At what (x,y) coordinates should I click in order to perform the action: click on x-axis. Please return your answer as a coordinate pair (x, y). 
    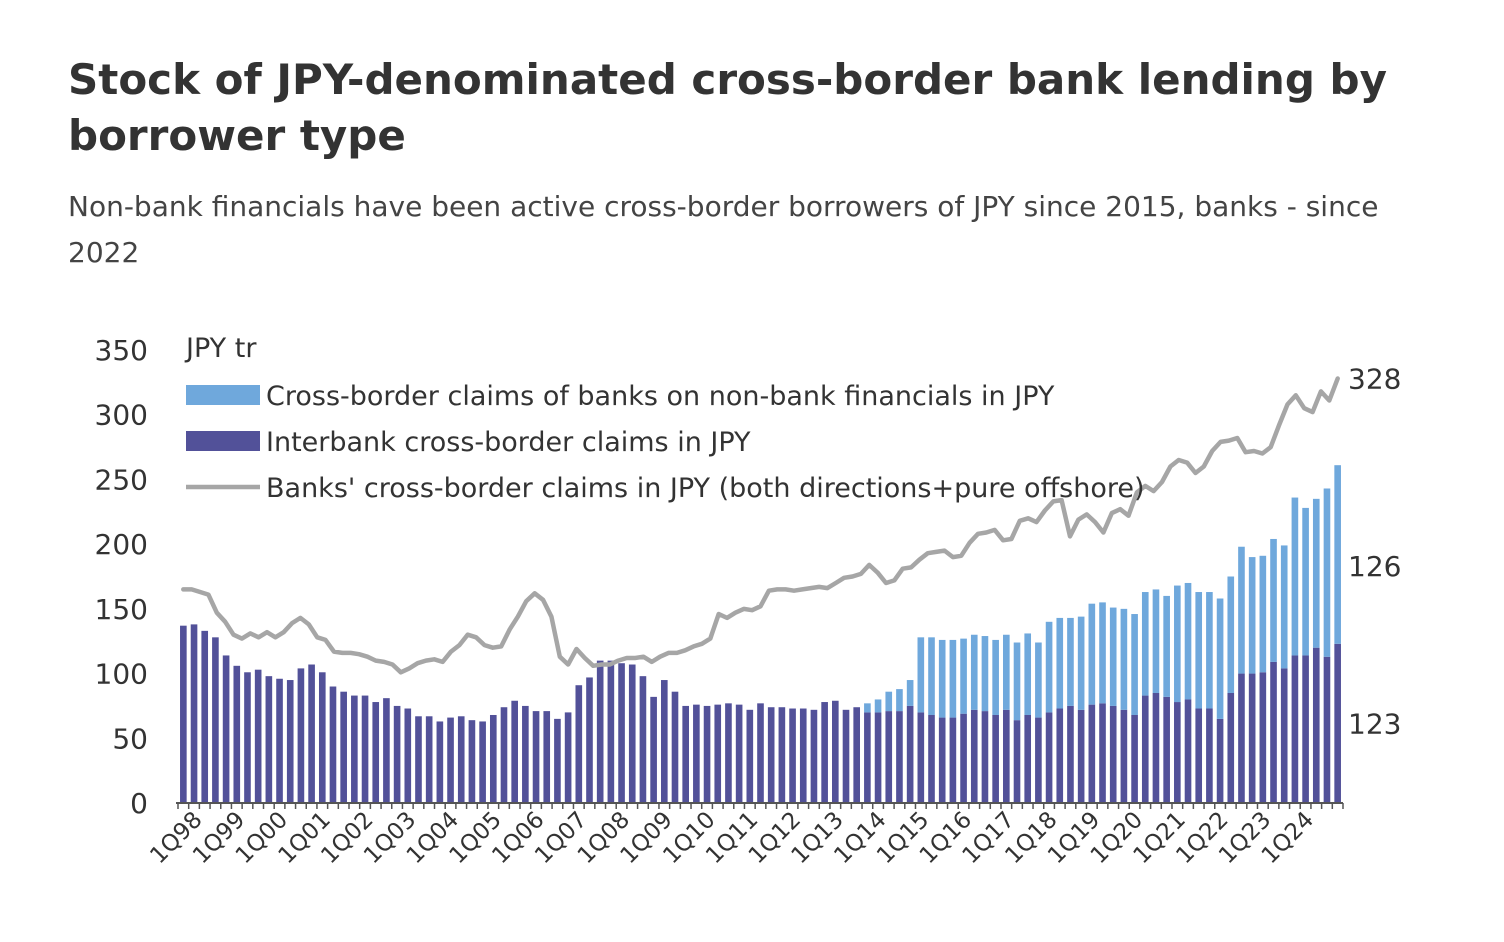
    Looking at the image, I should click on (760, 805).